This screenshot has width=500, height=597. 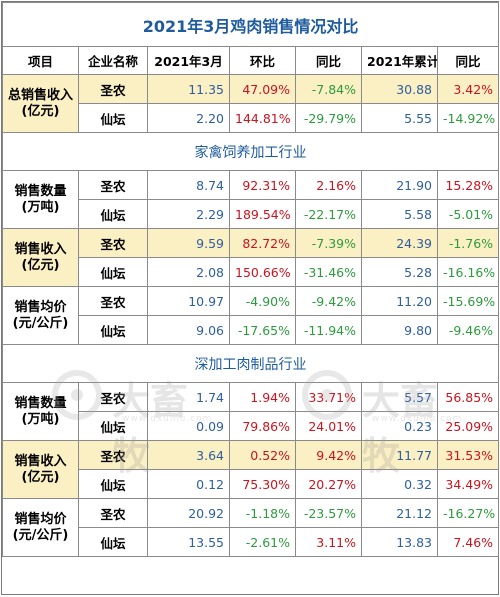 I want to click on col-header-company: 企业名称, so click(x=113, y=60).